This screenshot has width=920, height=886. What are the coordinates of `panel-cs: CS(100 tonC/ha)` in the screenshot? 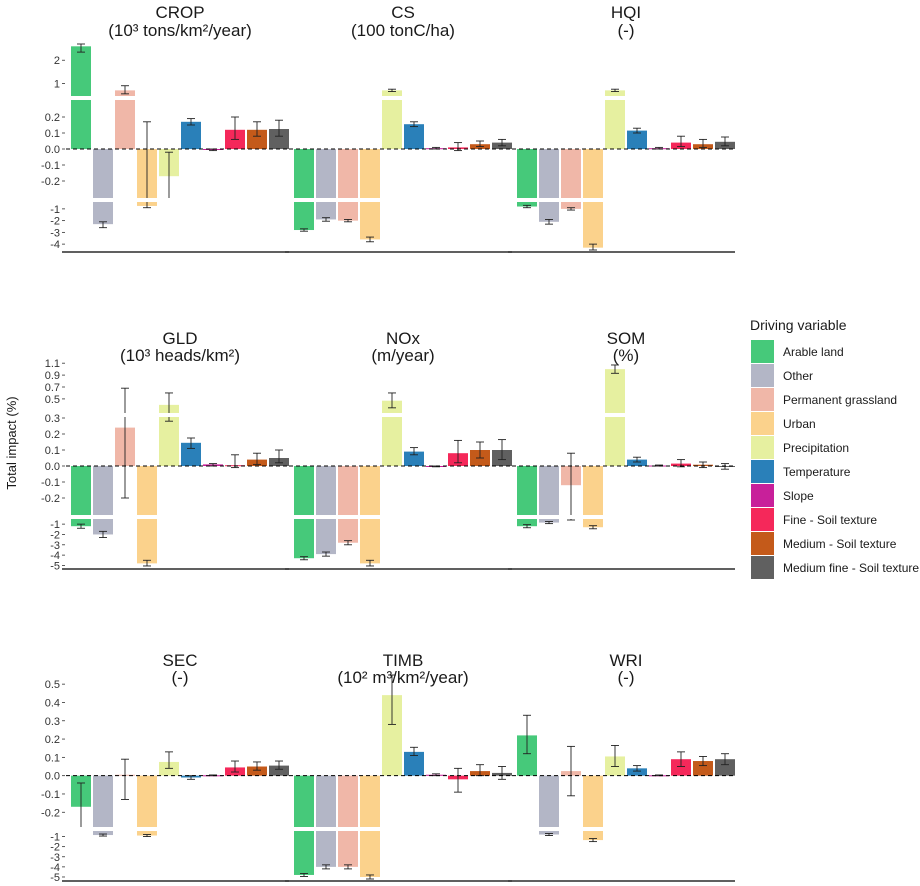 It's located at (399, 128).